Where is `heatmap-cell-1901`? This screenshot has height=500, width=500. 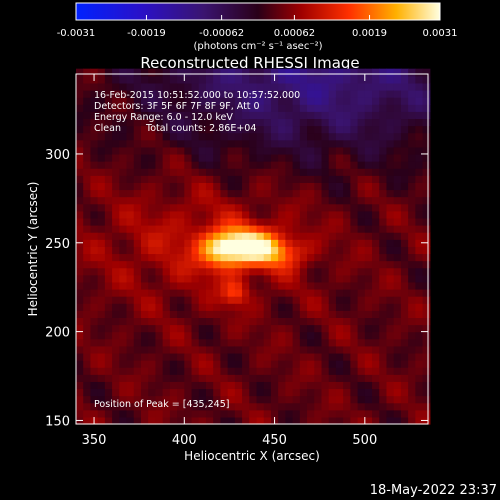
heatmap-cell-1901 is located at coordinates (354, 413).